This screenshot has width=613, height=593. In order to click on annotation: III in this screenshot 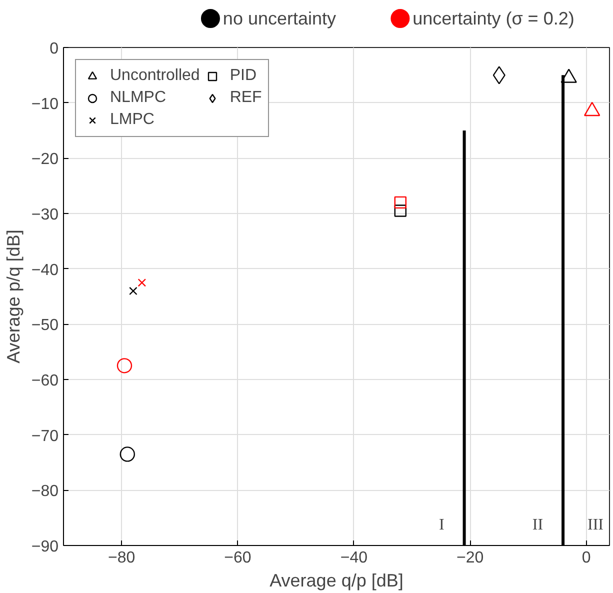, I will do `click(596, 525)`.